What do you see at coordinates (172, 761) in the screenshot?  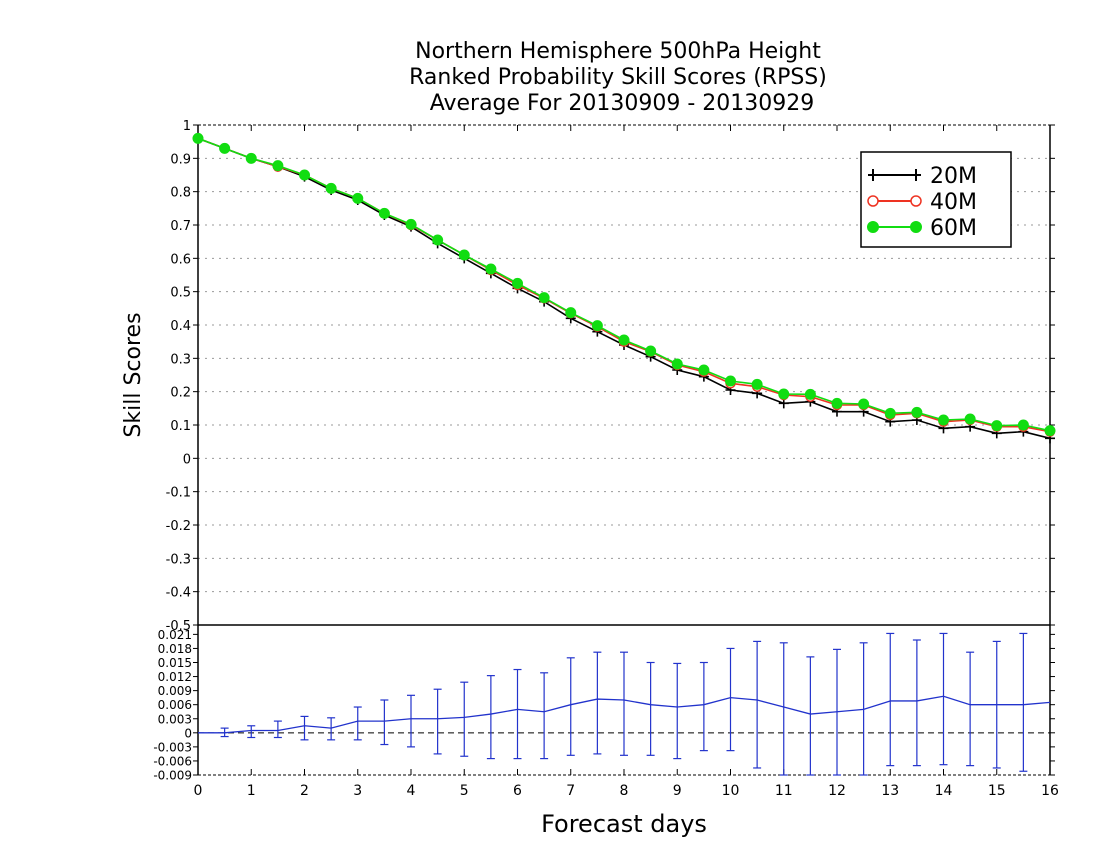 I see `y-tick-label: -0.006` at bounding box center [172, 761].